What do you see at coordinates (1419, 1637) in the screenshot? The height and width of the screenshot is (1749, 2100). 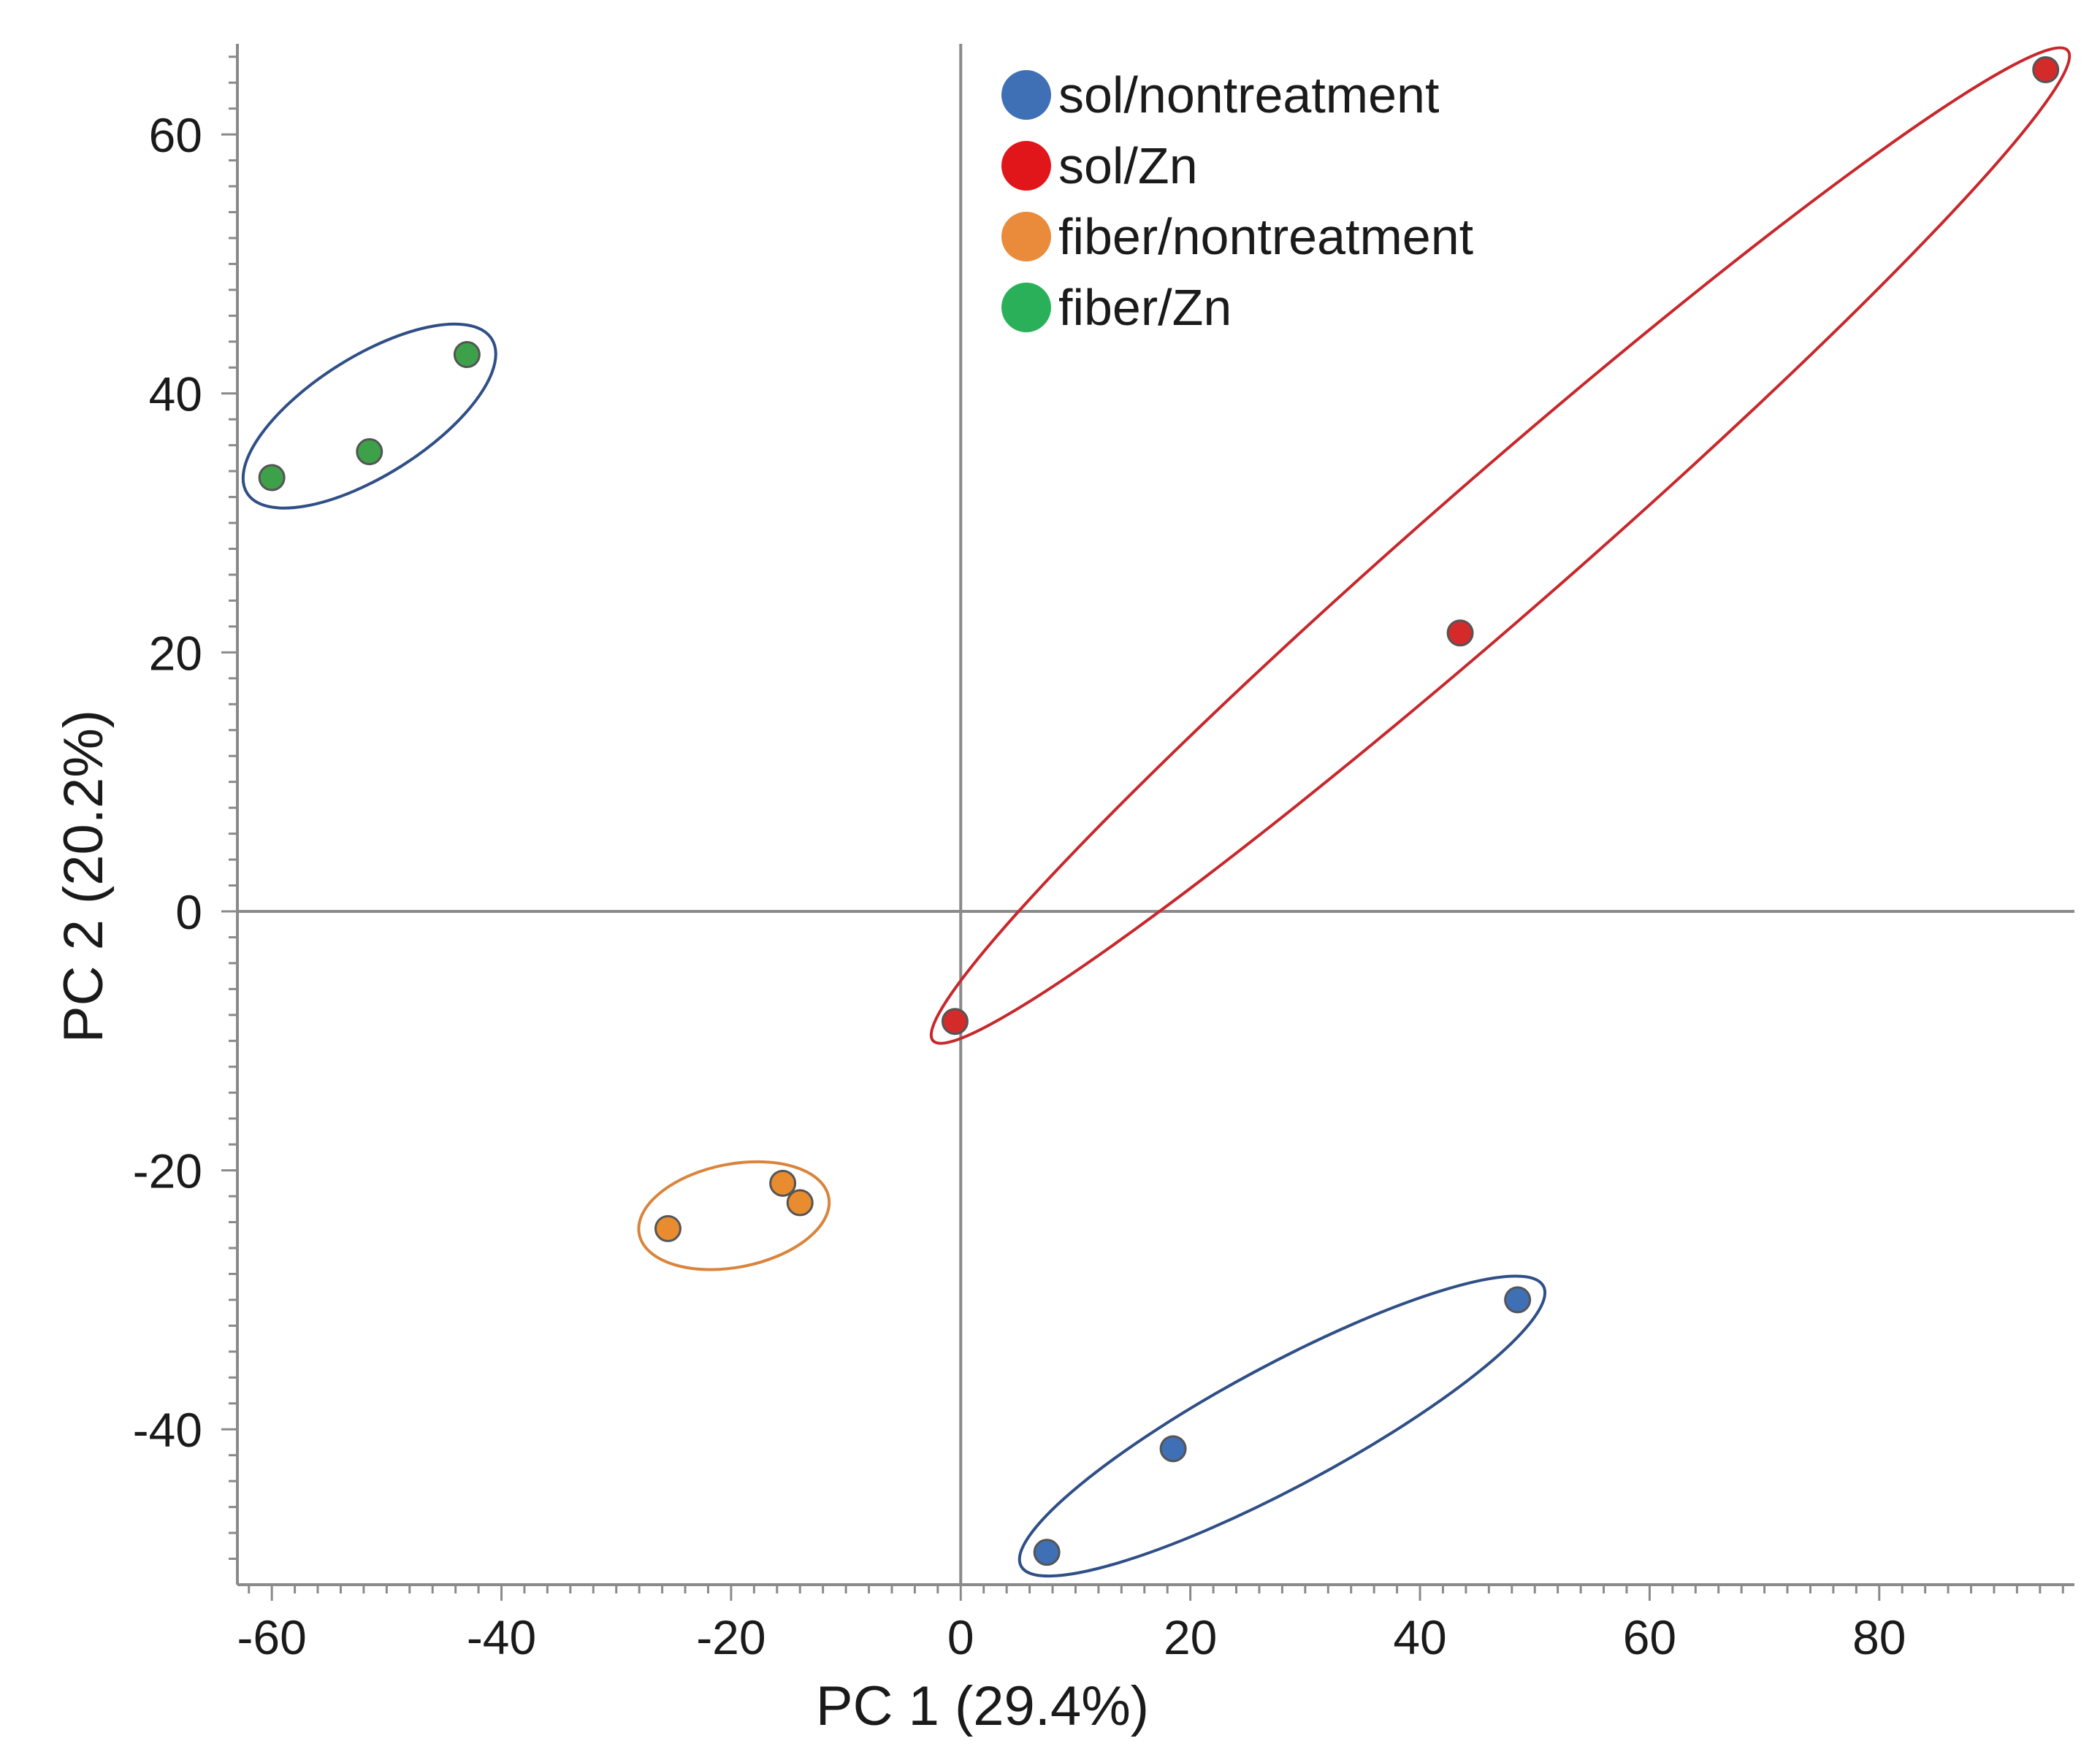 I see `x-tick-label: 40` at bounding box center [1419, 1637].